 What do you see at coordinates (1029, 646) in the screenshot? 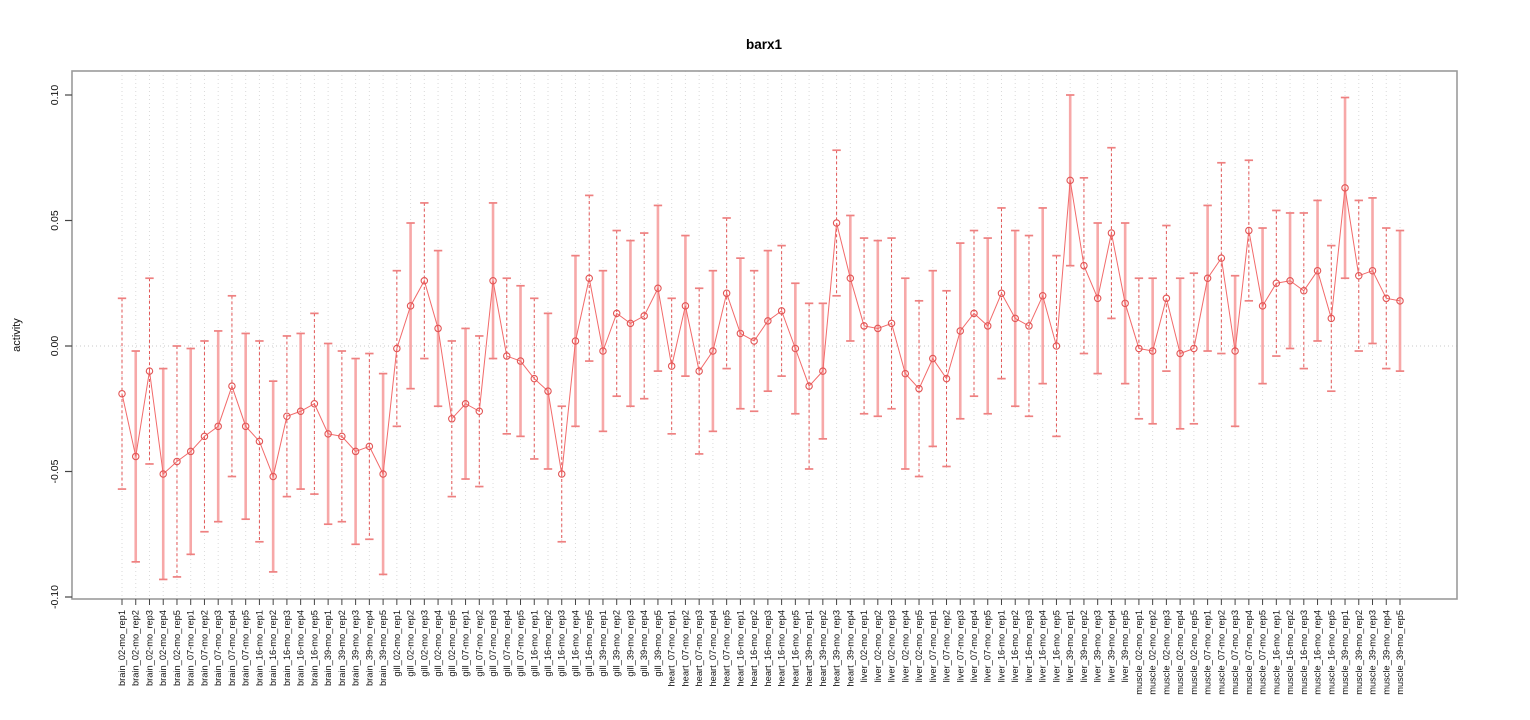
I see `x-tick-label: liver_16-mo_rep3` at bounding box center [1029, 646].